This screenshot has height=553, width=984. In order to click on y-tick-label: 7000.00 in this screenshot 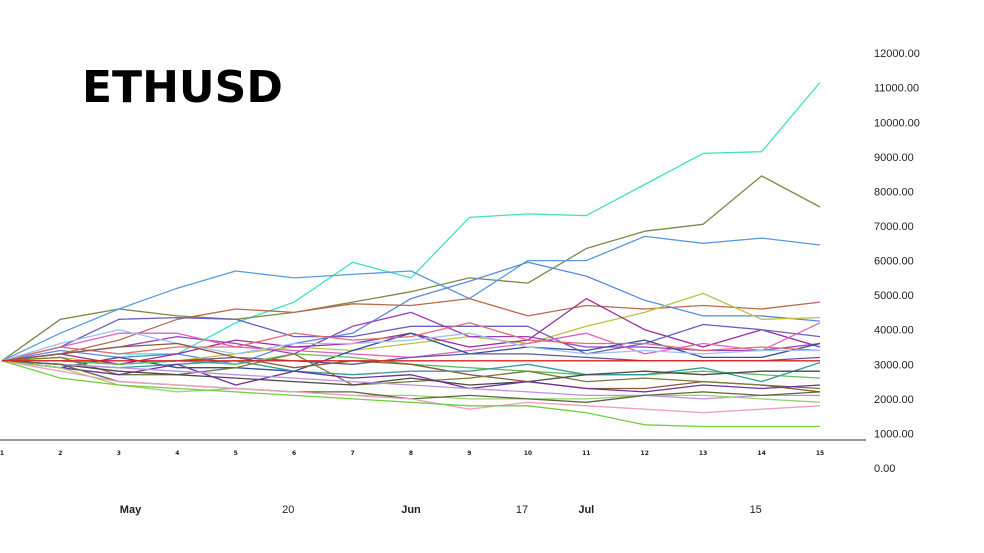, I will do `click(894, 227)`.